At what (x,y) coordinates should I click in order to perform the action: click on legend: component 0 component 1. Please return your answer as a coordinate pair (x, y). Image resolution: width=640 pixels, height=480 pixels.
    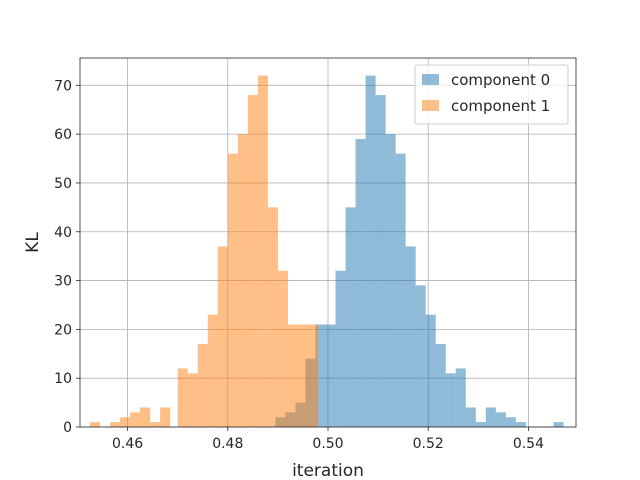
    Looking at the image, I should click on (491, 94).